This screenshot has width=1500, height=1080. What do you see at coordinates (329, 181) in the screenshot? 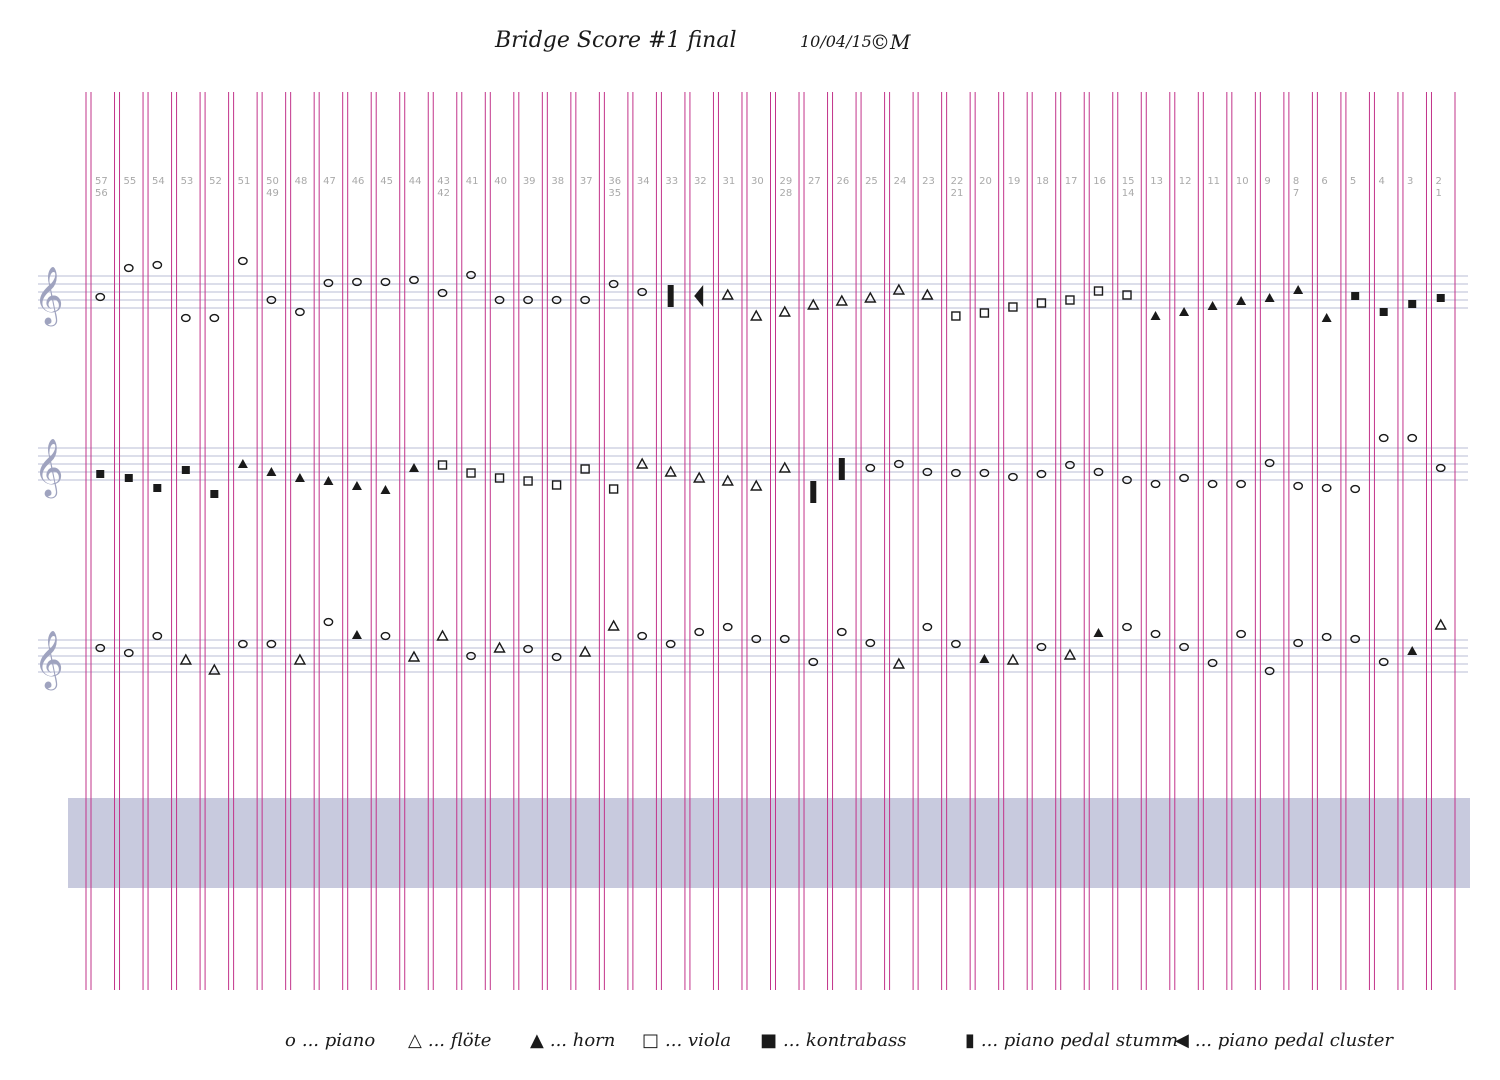
I see `measure-number: 47` at bounding box center [329, 181].